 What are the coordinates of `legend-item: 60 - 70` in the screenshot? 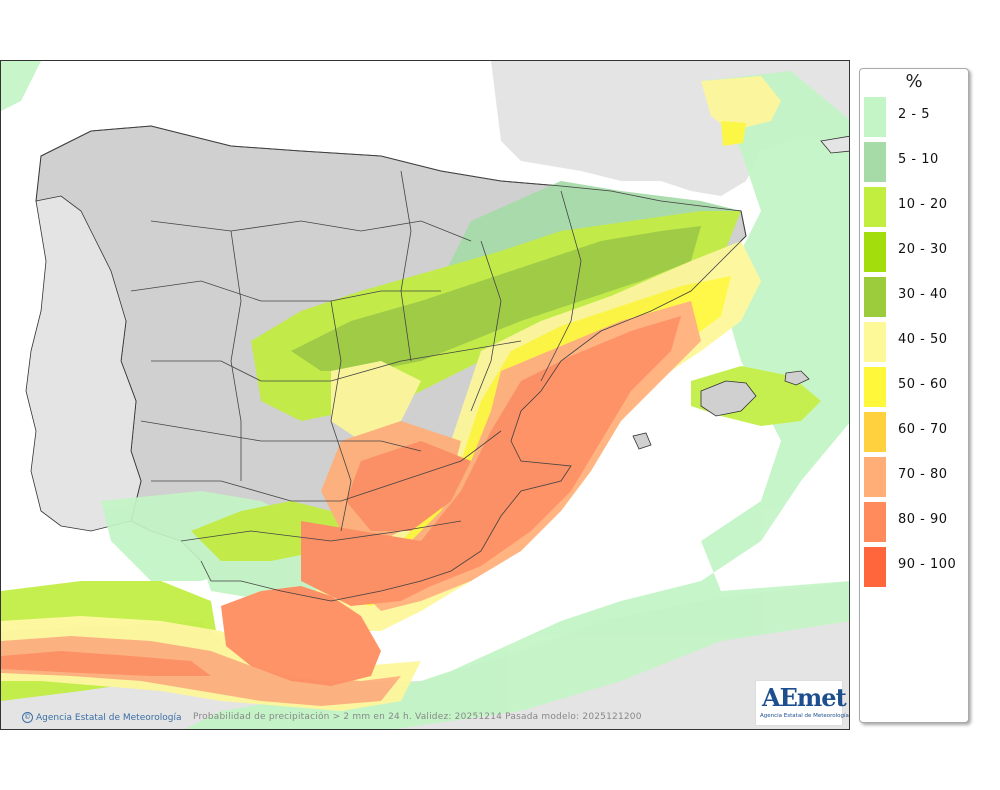 It's located at (916, 428).